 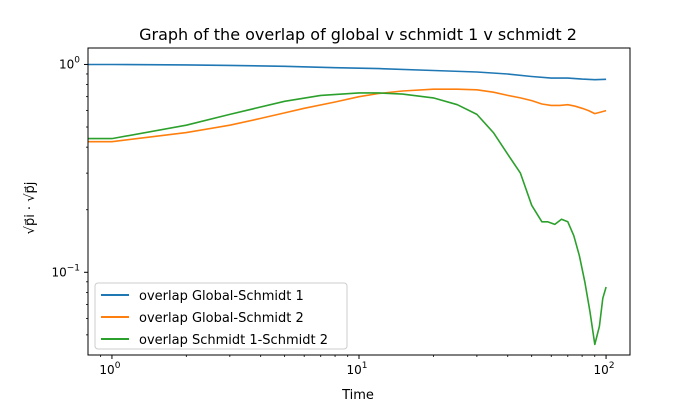 What do you see at coordinates (356, 369) in the screenshot?
I see `x-tick-label-1: 10¹` at bounding box center [356, 369].